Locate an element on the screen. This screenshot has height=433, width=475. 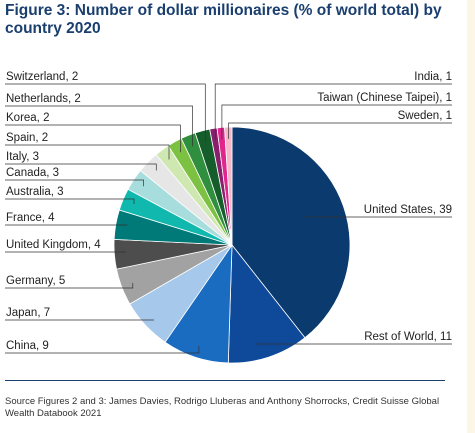
label-spain: Spain, 2 is located at coordinates (27, 138).